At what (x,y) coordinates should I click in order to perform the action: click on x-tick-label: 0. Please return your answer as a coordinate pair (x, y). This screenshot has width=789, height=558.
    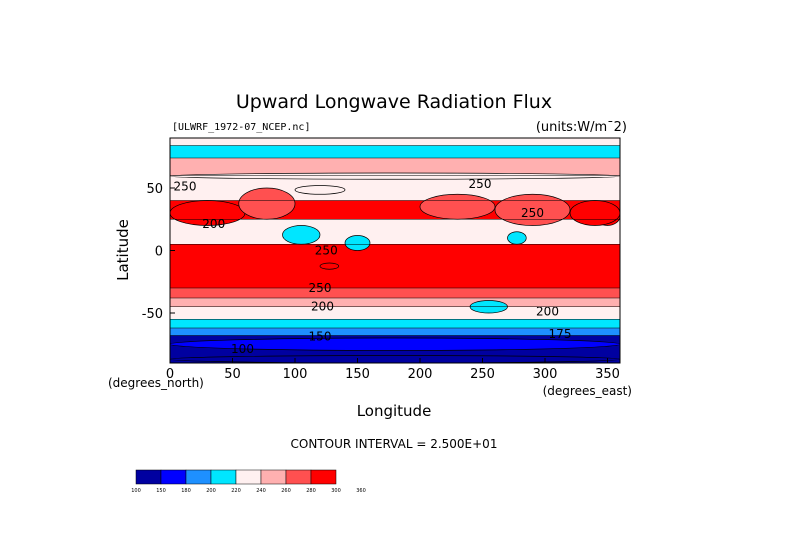
    Looking at the image, I should click on (170, 374).